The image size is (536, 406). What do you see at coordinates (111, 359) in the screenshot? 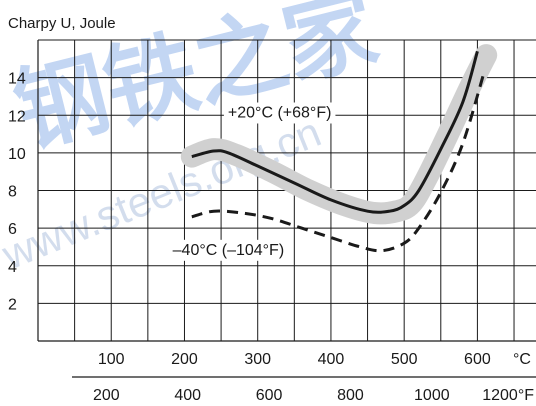
I see `x-tick-label-c: 100` at bounding box center [111, 359].